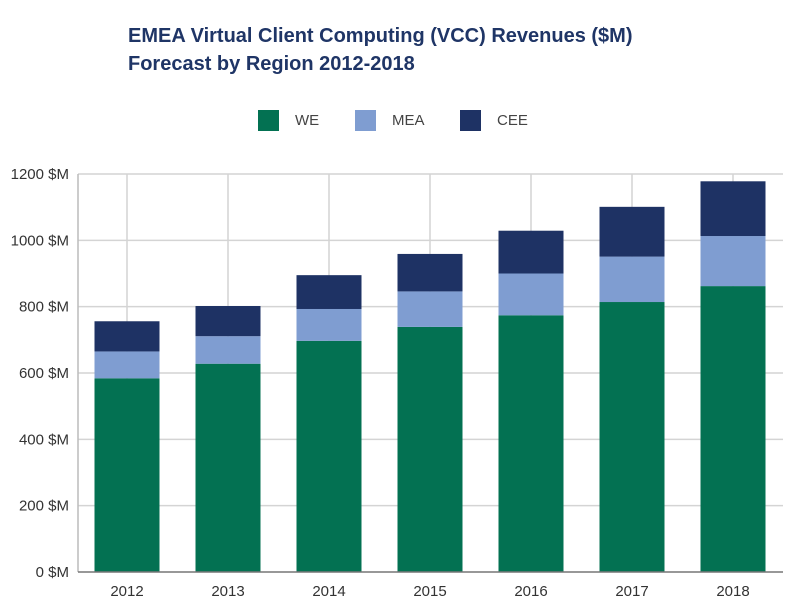 This screenshot has width=800, height=608. I want to click on y-tick-label: 600 $M, so click(44, 373).